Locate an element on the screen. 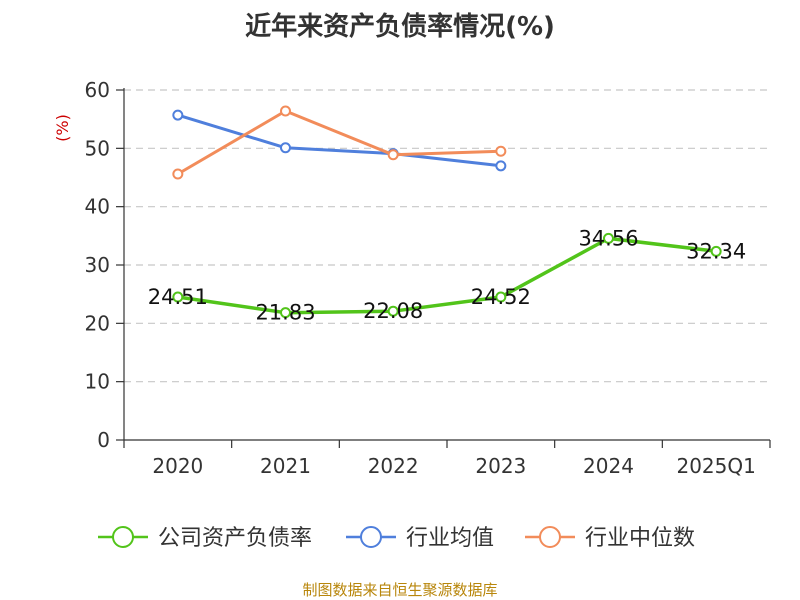  legend-label: 行业均值 is located at coordinates (450, 538).